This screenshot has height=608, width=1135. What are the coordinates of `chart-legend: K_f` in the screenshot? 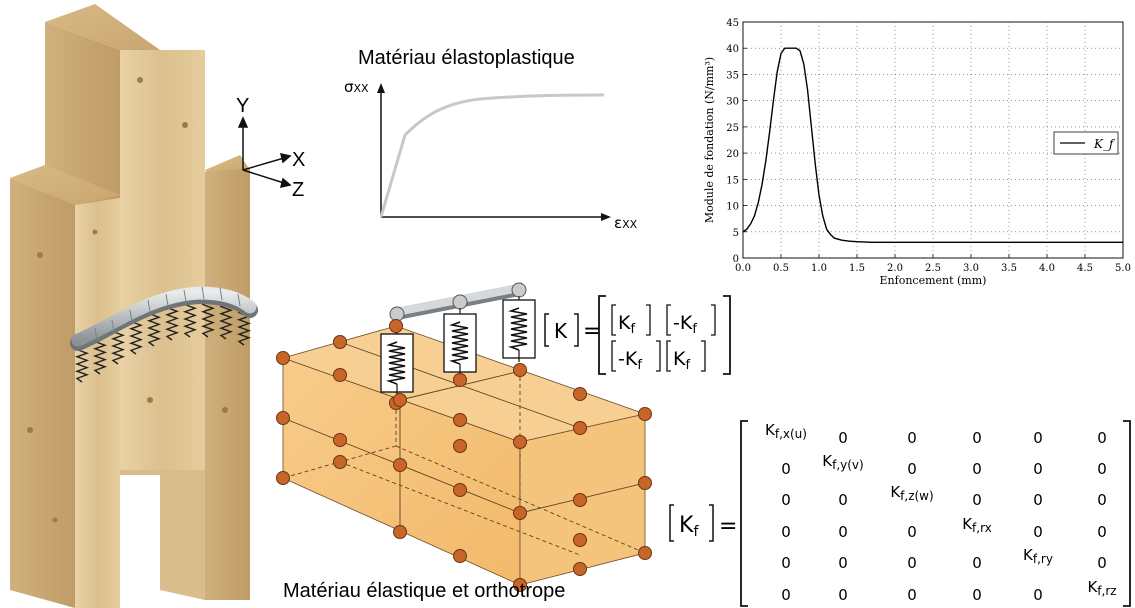 It's located at (1086, 143).